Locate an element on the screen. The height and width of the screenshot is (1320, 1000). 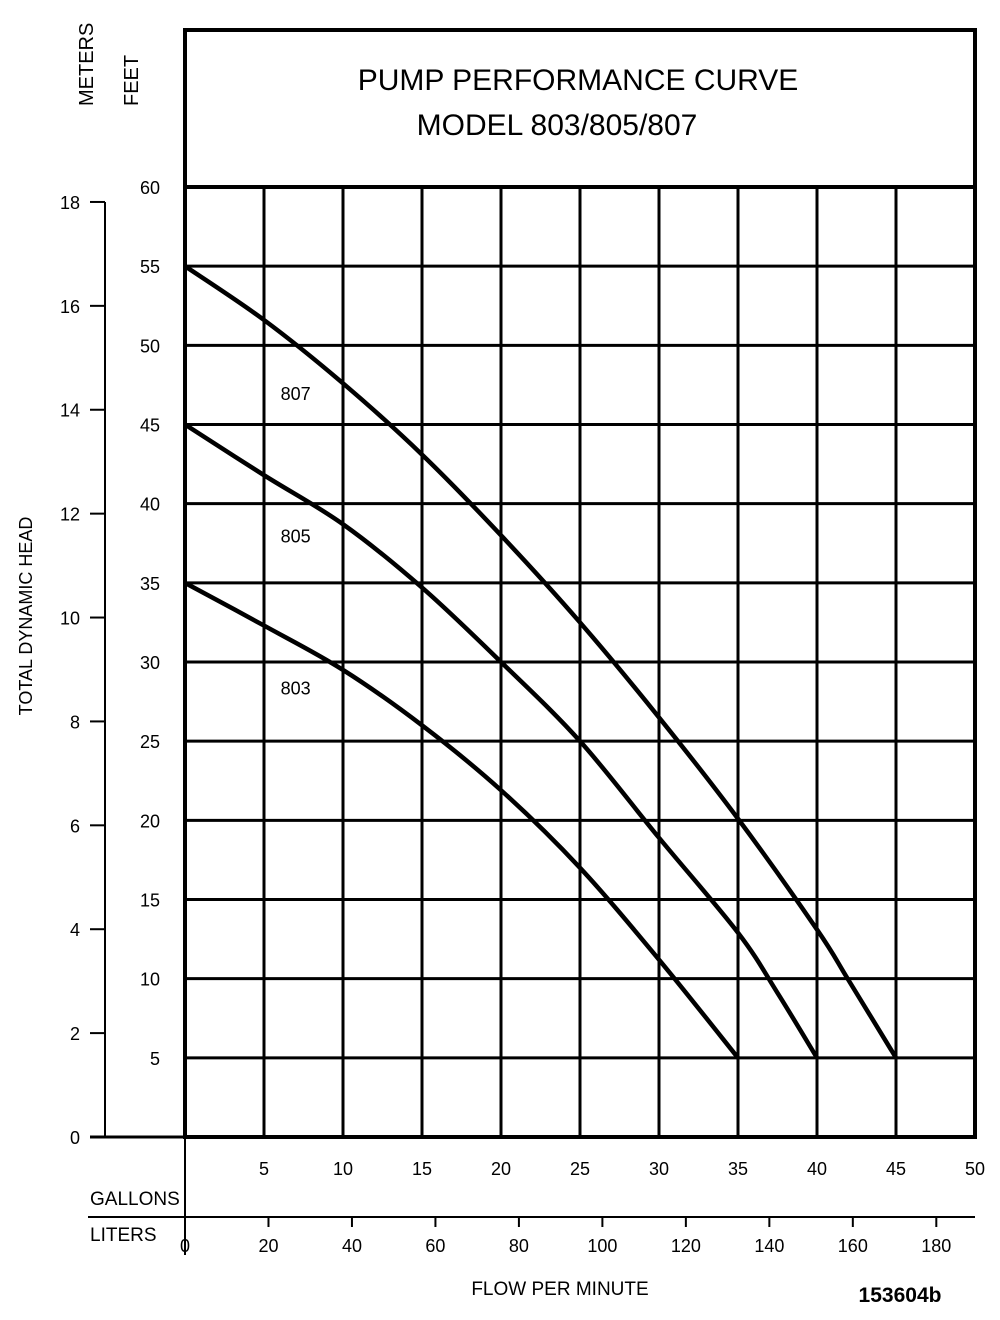
chart-subtitle: MODEL 803/805/807 is located at coordinates (557, 125).